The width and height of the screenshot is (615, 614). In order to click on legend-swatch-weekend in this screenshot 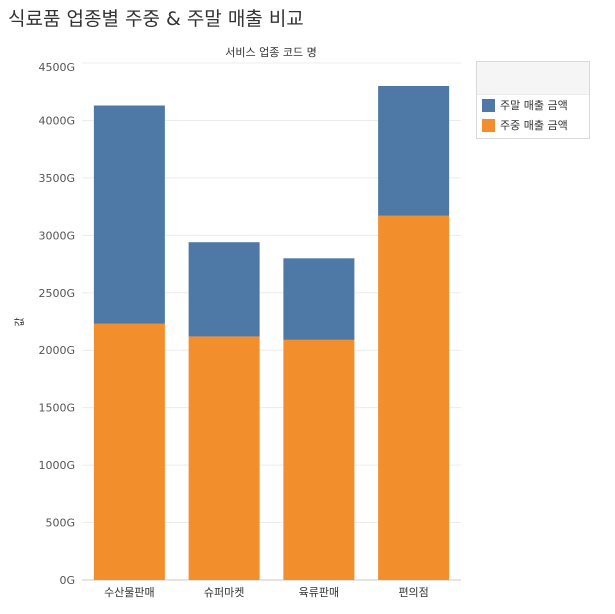, I will do `click(488, 105)`.